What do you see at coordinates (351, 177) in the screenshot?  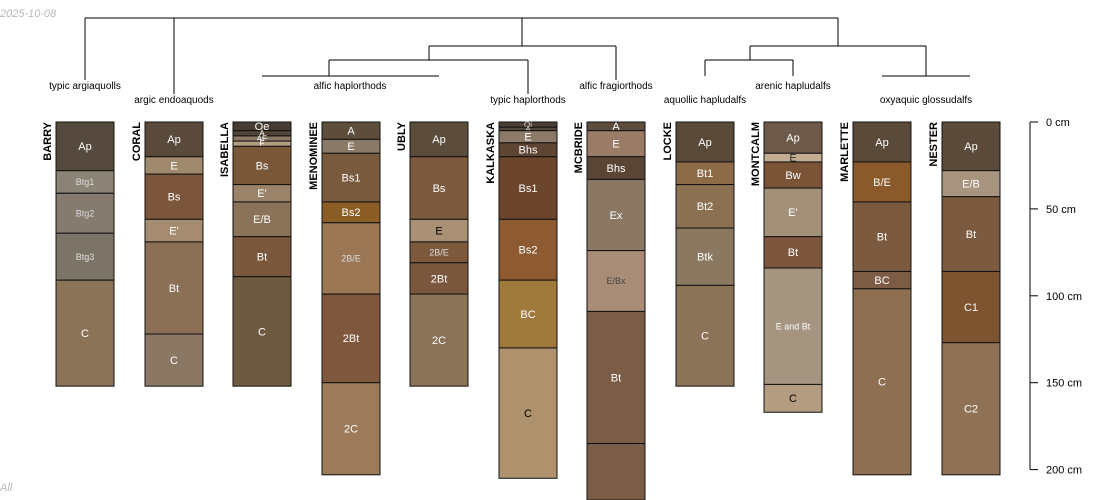 I see `horizon-bs1` at bounding box center [351, 177].